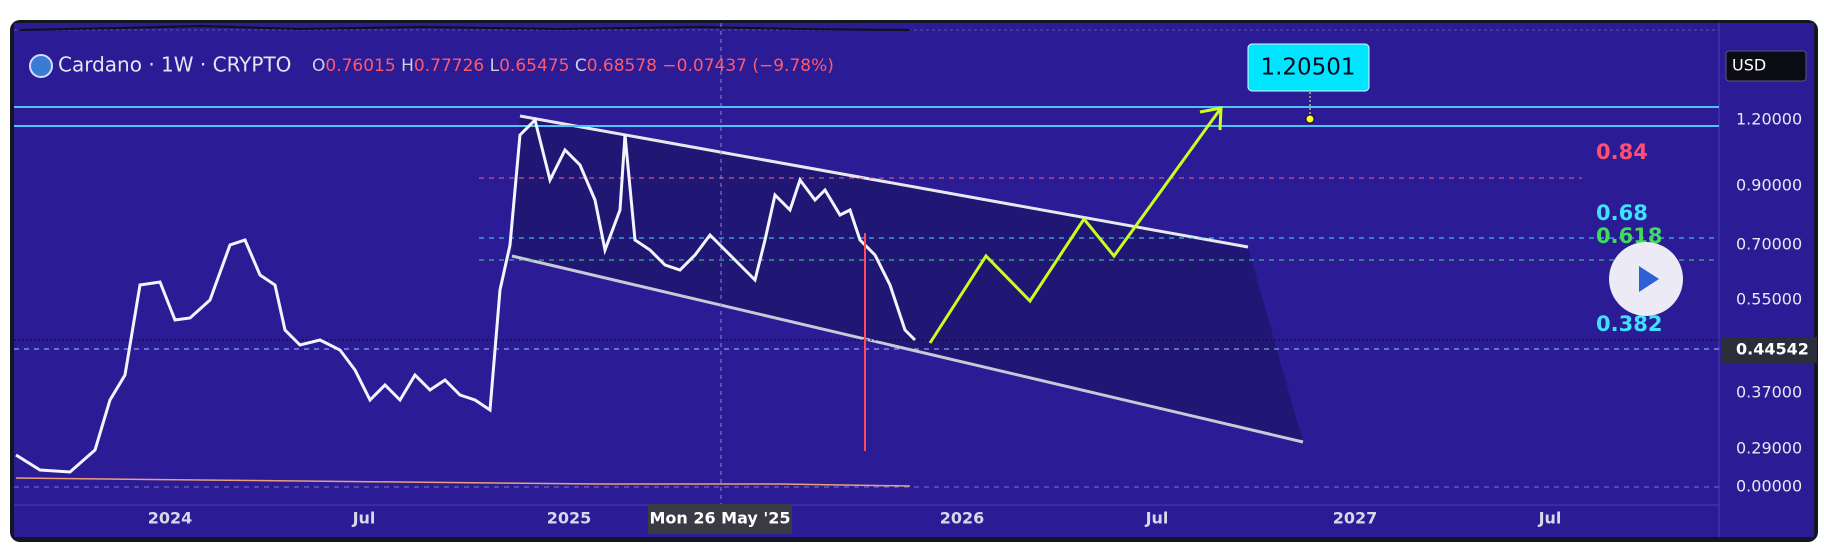  What do you see at coordinates (1355, 518) in the screenshot?
I see `time-tick-label: 2027` at bounding box center [1355, 518].